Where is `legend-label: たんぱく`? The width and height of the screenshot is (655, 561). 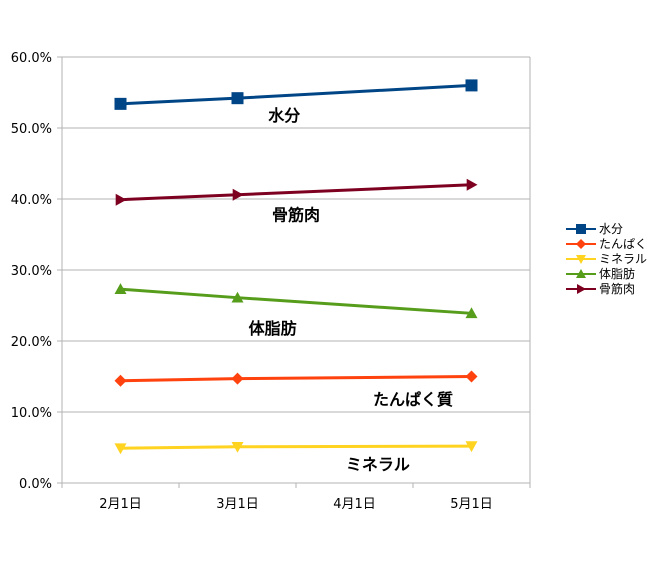
legend-label: たんぱく is located at coordinates (623, 244).